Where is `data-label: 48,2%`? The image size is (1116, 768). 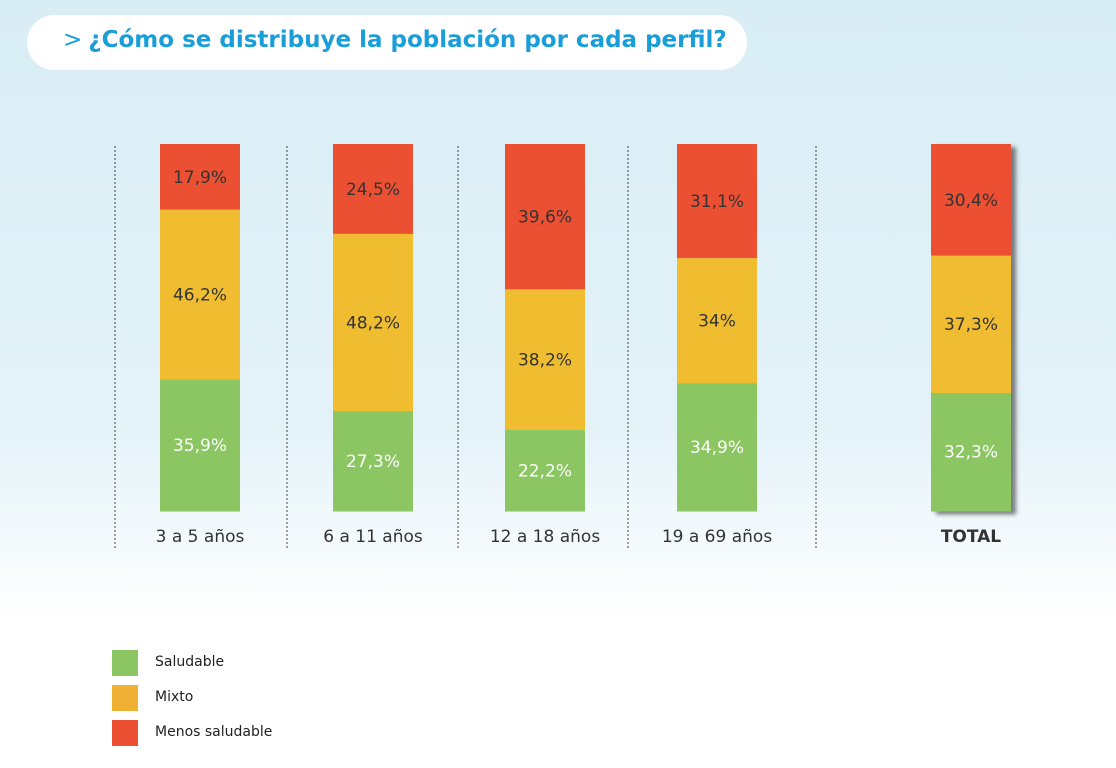
data-label: 48,2% is located at coordinates (373, 323).